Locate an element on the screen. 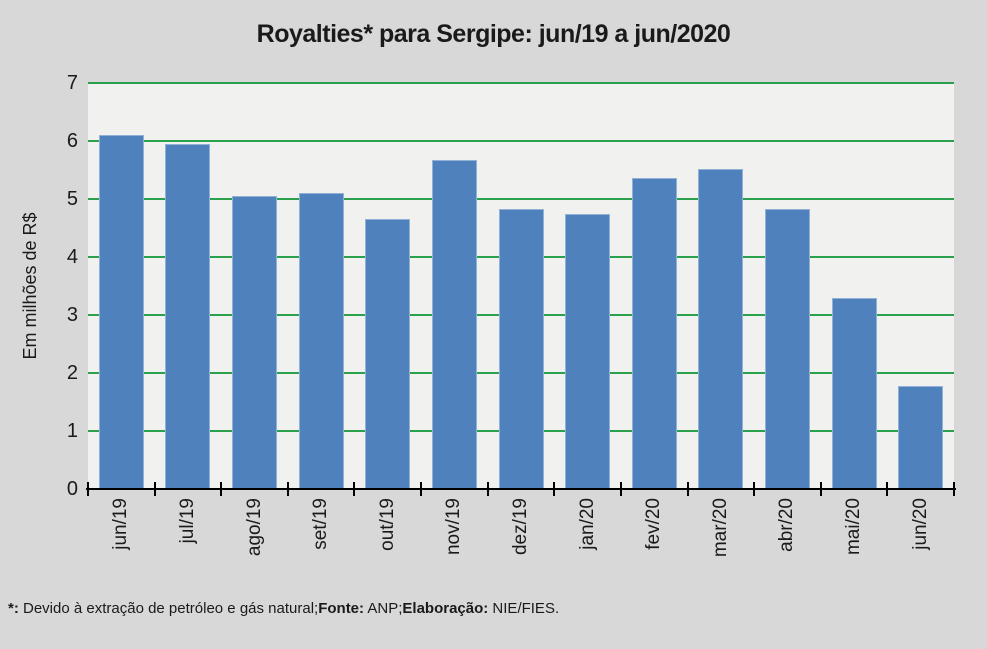 The height and width of the screenshot is (649, 987). footnote-label: *: is located at coordinates (13, 608).